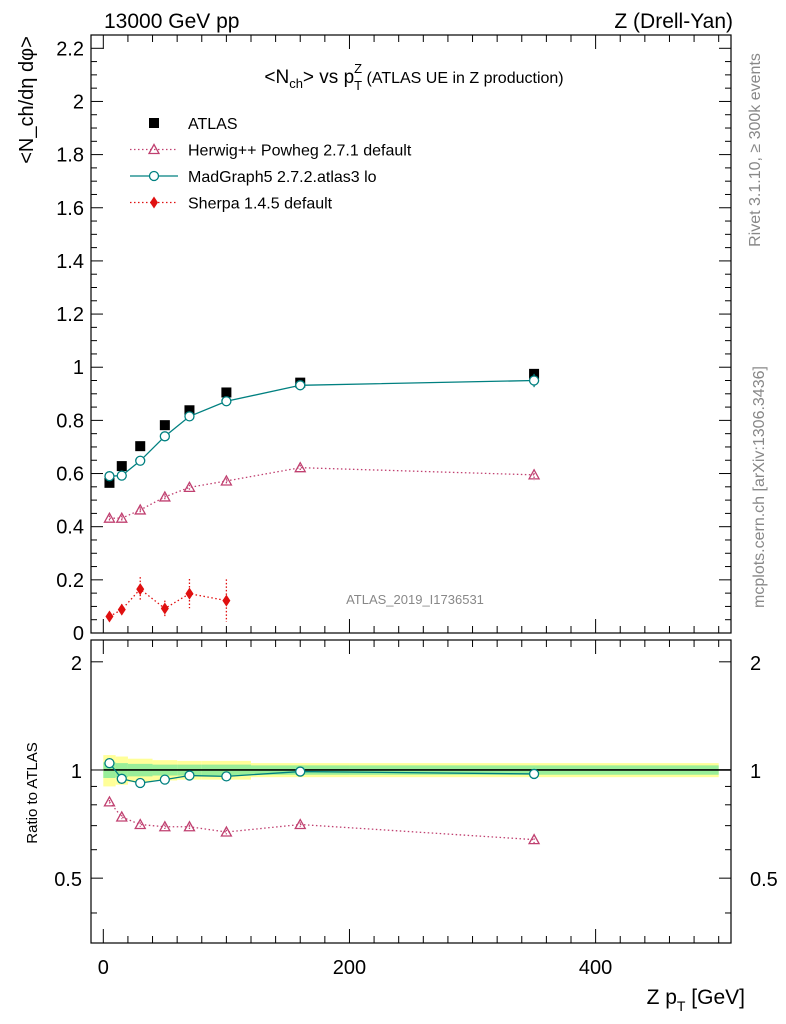 The image size is (786, 1024). I want to click on ratio-y-tick-label-right: 2, so click(755, 664).